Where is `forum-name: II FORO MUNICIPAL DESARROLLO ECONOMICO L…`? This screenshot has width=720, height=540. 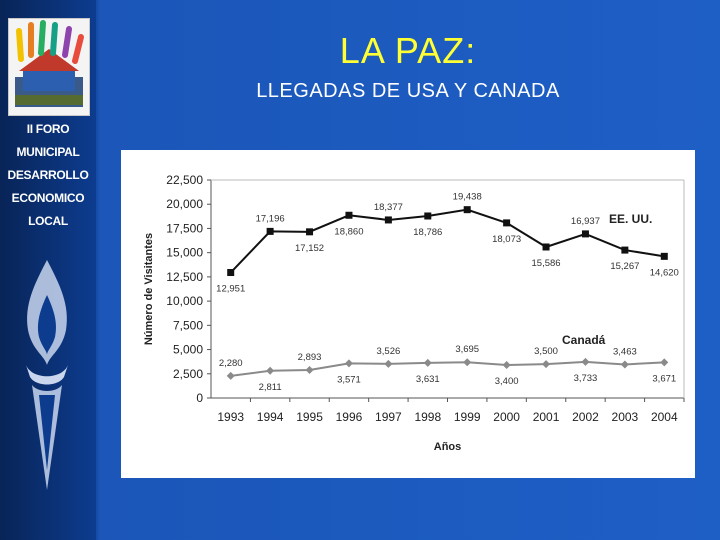
forum-name: II FORO MUNICIPAL DESARROLLO ECONOMICO L… is located at coordinates (48, 175).